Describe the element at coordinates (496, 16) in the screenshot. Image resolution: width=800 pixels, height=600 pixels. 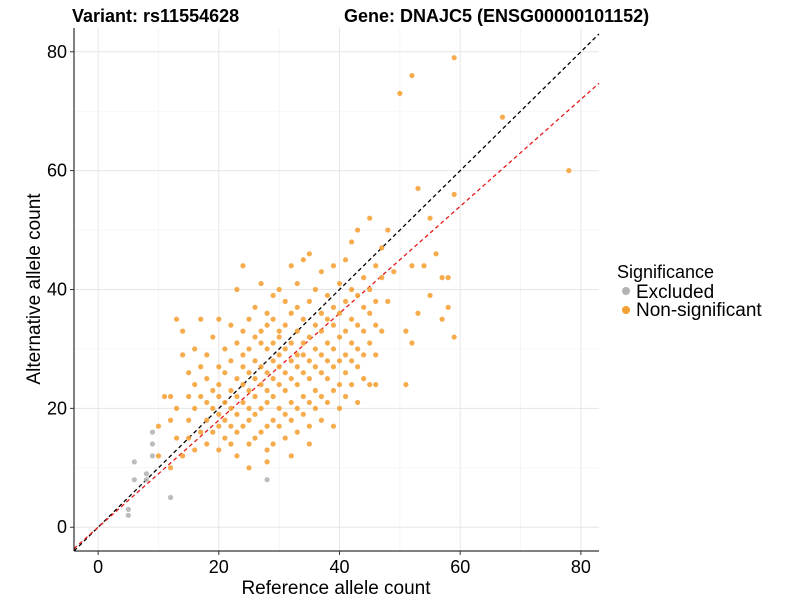
I see `chart-title-gene: Gene: DNAJC5 (ENSG00000101152)` at that location.